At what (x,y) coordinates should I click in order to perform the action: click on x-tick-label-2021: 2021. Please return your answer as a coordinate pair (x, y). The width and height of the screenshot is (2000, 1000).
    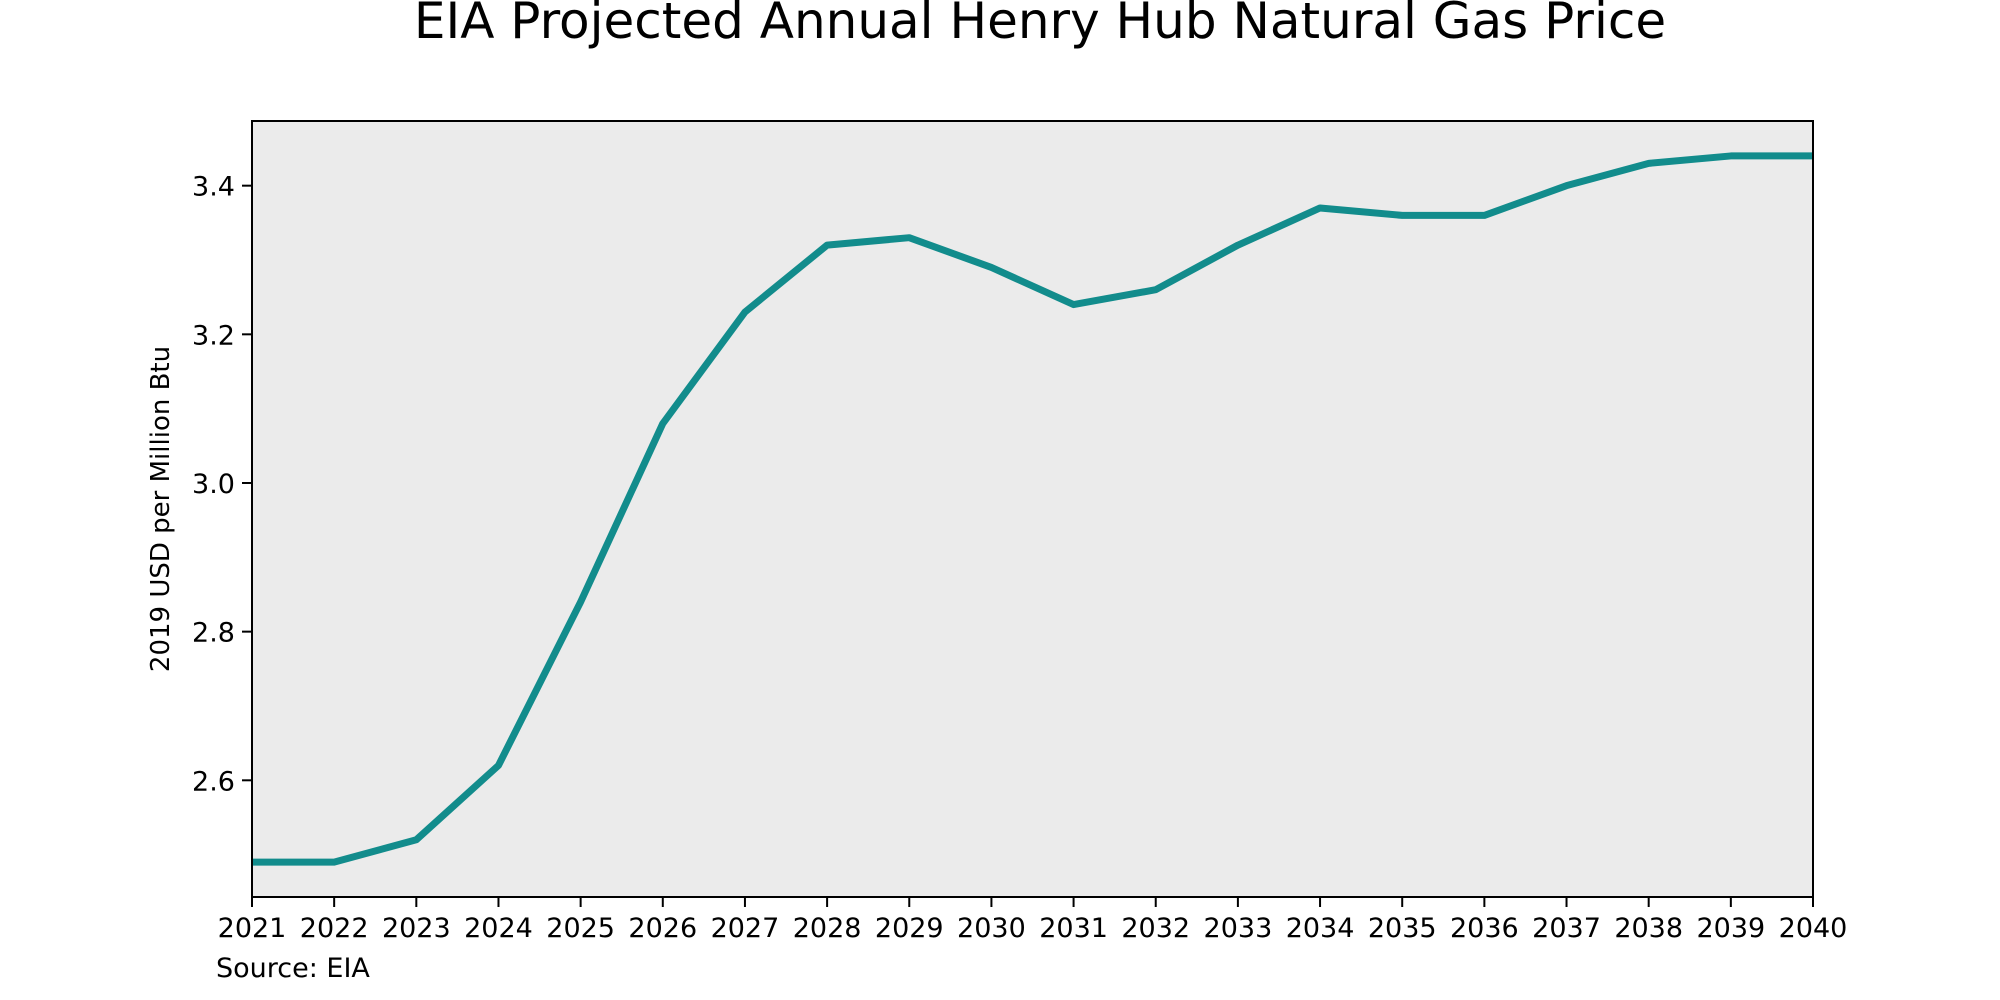
    Looking at the image, I should click on (252, 928).